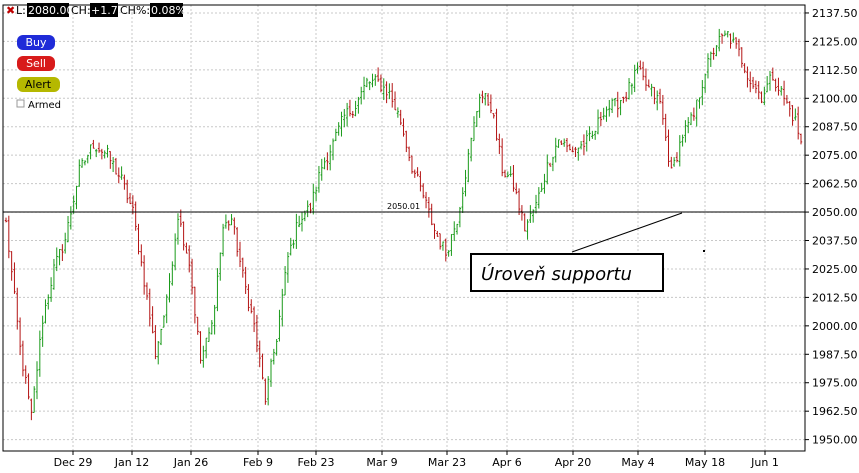  I want to click on buy-button: Buy, so click(36, 42).